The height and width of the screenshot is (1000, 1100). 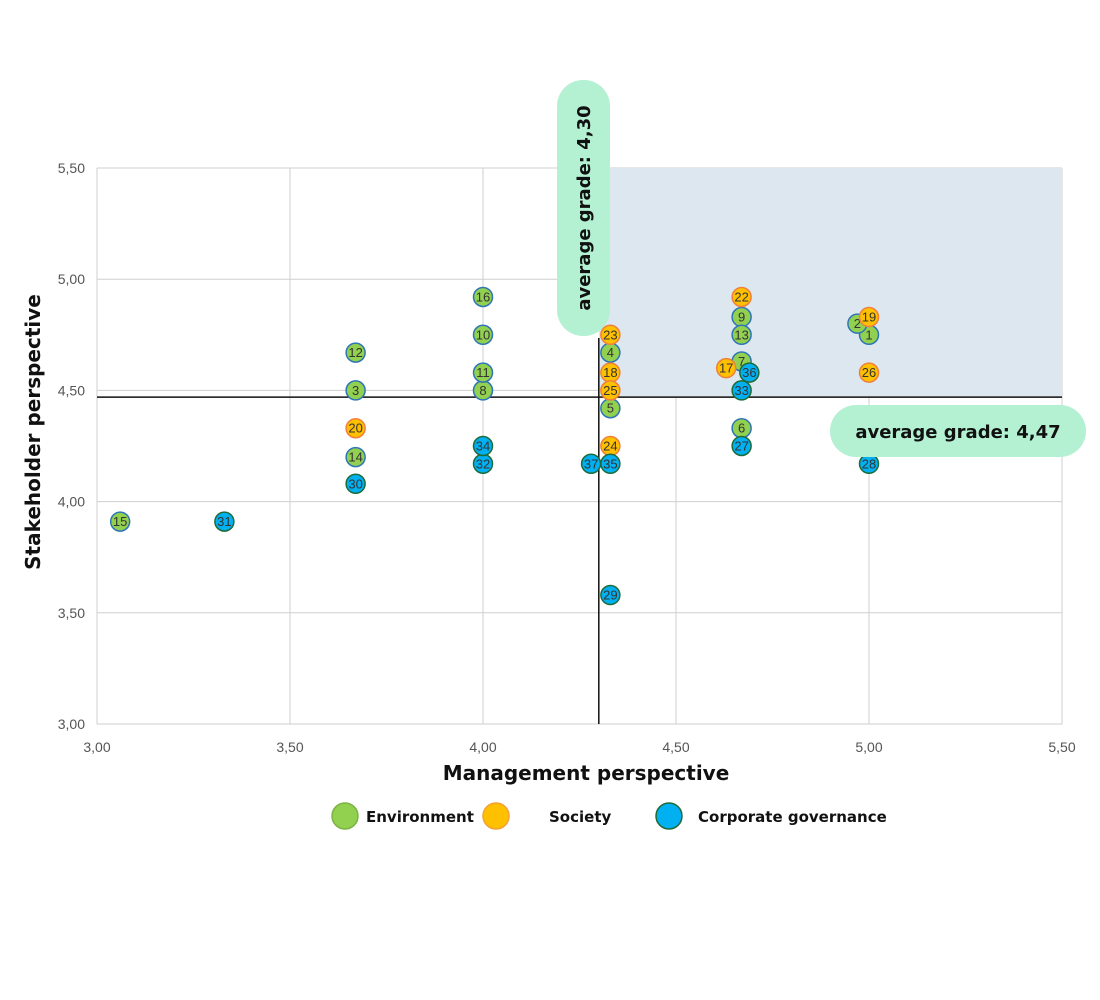 I want to click on data-point: 27, so click(x=741, y=446).